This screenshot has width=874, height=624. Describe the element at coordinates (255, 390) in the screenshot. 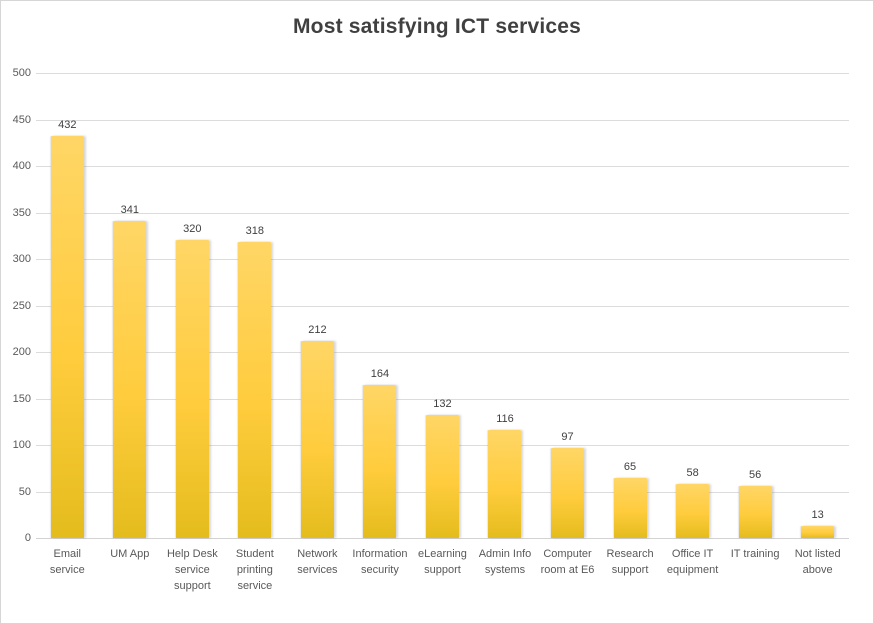

I see `bar-student-printing-service` at that location.